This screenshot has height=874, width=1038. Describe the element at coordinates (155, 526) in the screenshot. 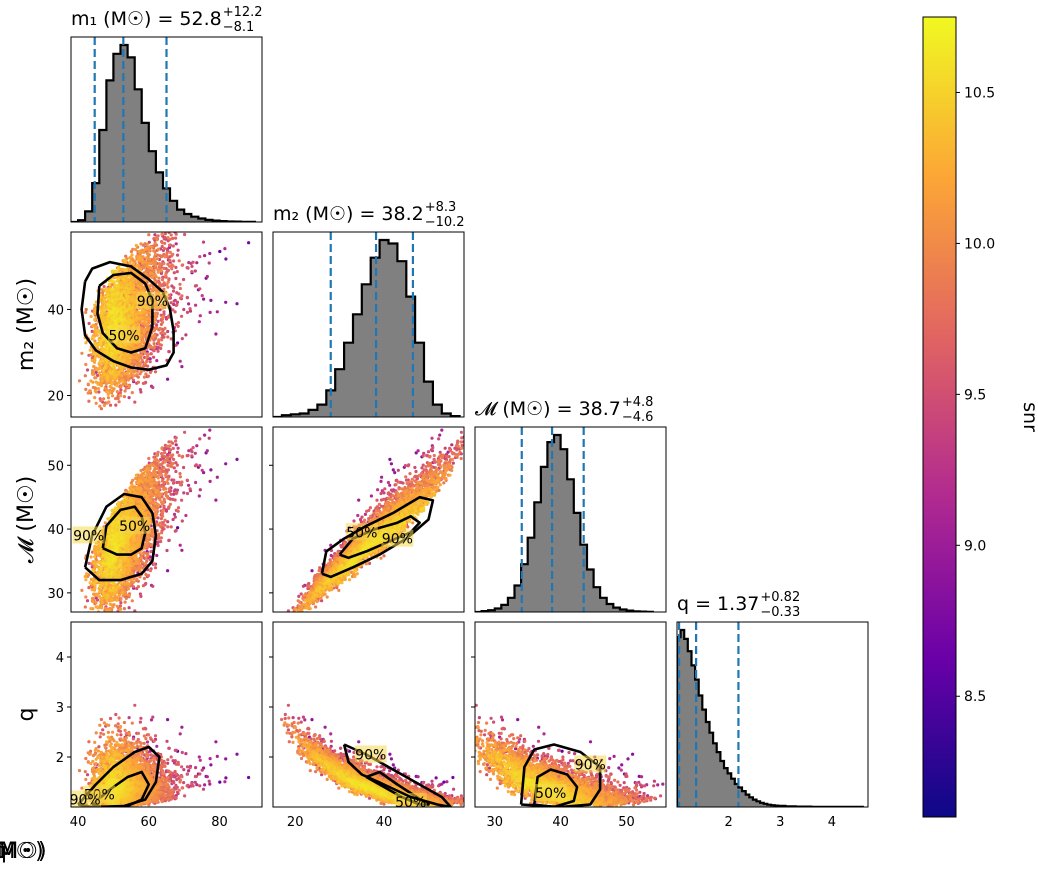

I see `scatter-panel-m1-mc: 50%90%` at that location.